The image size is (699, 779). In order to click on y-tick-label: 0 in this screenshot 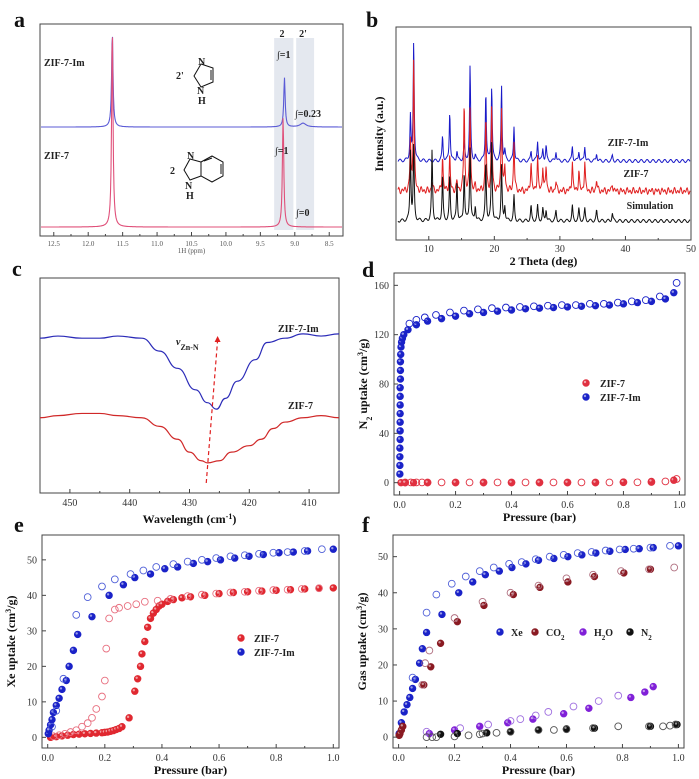, I will do `click(385, 738)`.